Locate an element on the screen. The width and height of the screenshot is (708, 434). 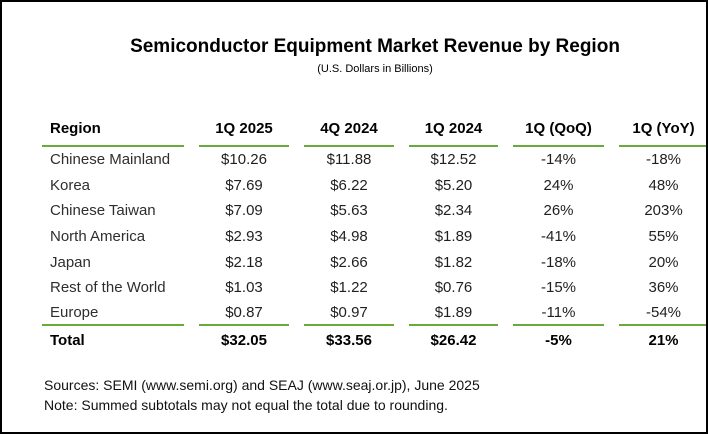
table-cell: -15% is located at coordinates (558, 288).